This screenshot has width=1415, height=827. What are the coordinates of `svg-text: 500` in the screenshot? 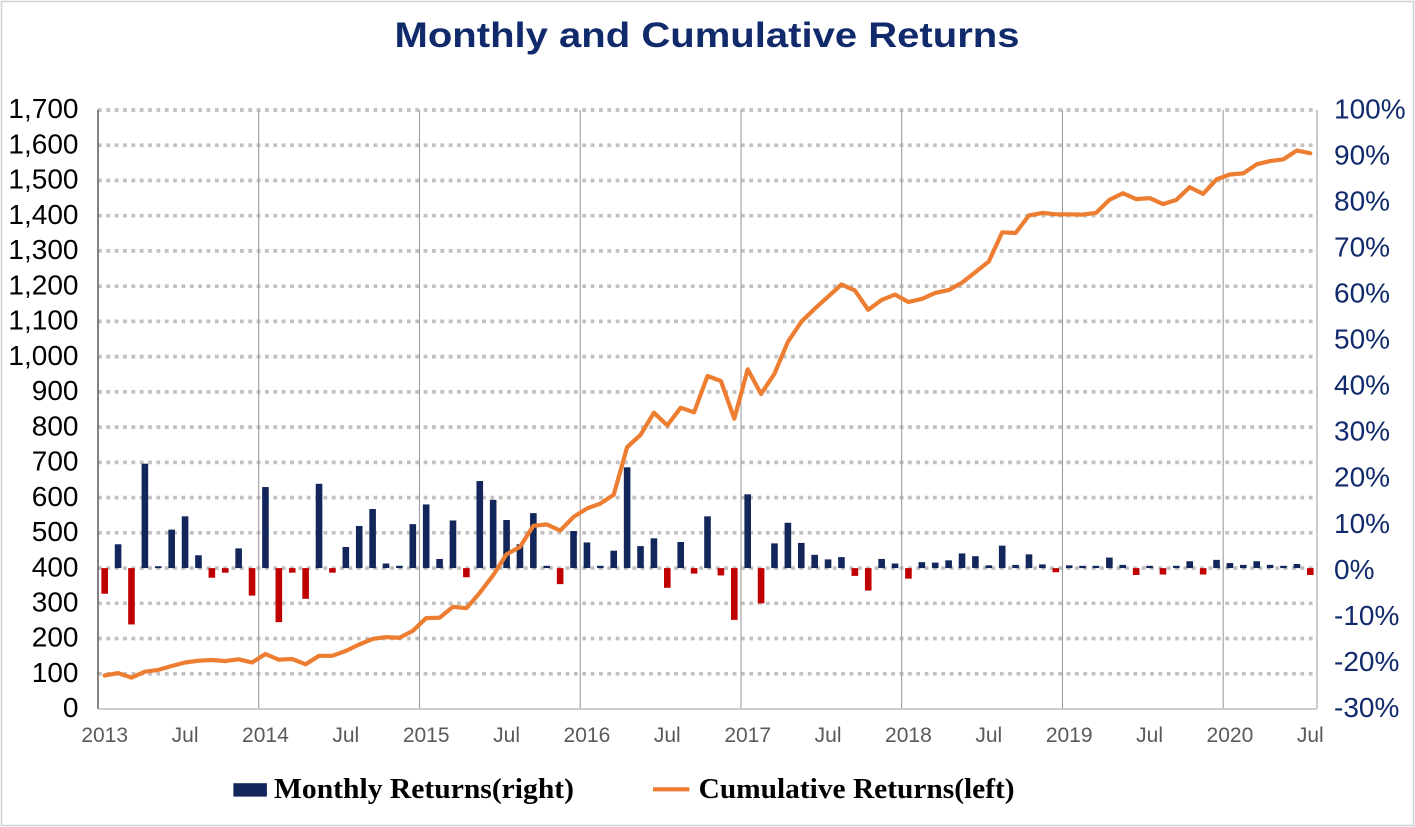 It's located at (55, 531).